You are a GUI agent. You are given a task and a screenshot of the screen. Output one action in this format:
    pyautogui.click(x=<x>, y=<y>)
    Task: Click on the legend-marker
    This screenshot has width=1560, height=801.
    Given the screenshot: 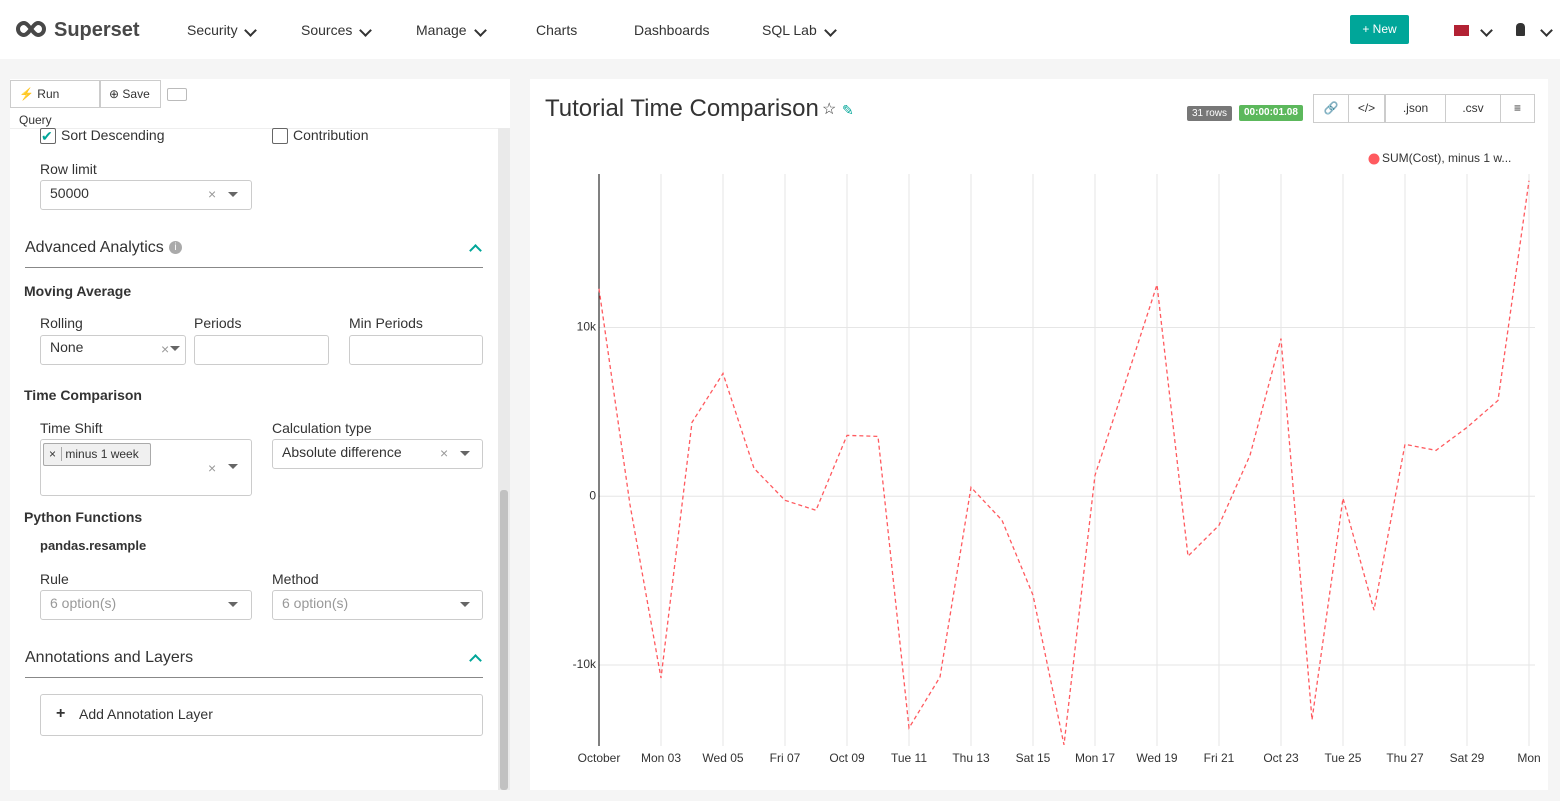 What is the action you would take?
    pyautogui.click(x=1374, y=159)
    